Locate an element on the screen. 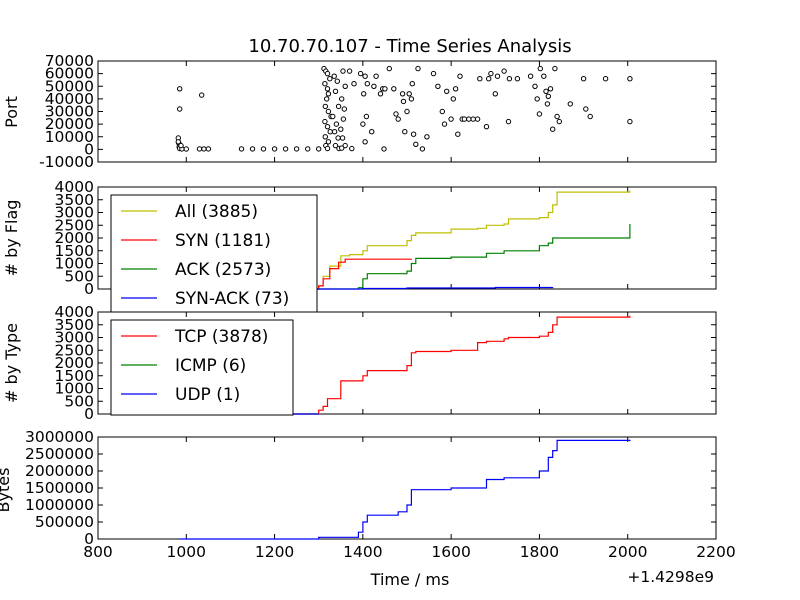 The image size is (800, 600). y-tick-label: 70000 is located at coordinates (69, 61).